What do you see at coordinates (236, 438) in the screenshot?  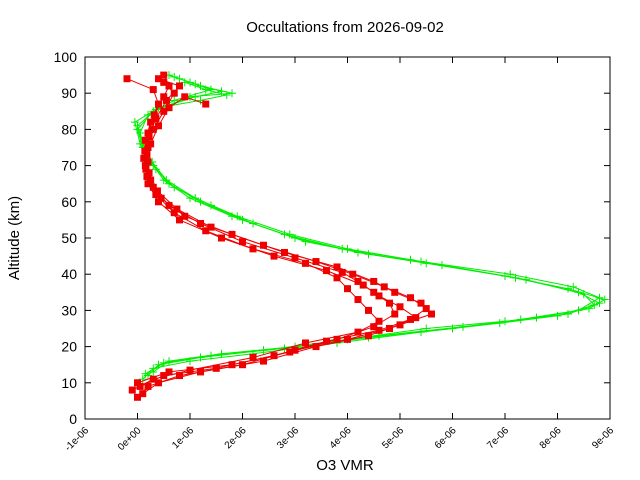 I see `x-tick-label: 2e-06` at bounding box center [236, 438].